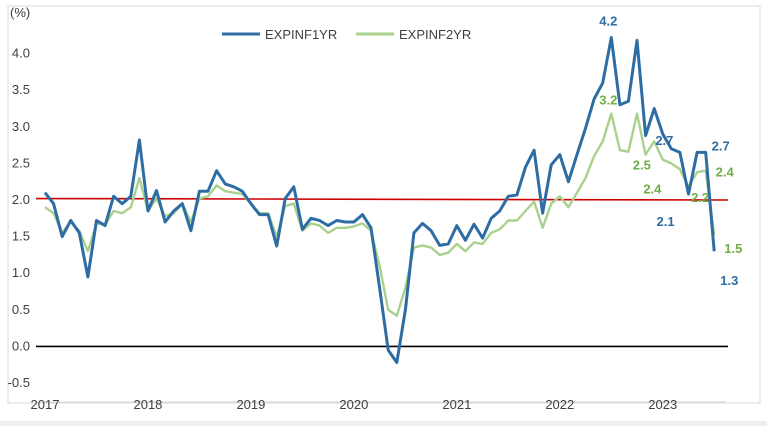 This screenshot has height=426, width=767. Describe the element at coordinates (729, 280) in the screenshot. I see `data-label: 1.3` at that location.